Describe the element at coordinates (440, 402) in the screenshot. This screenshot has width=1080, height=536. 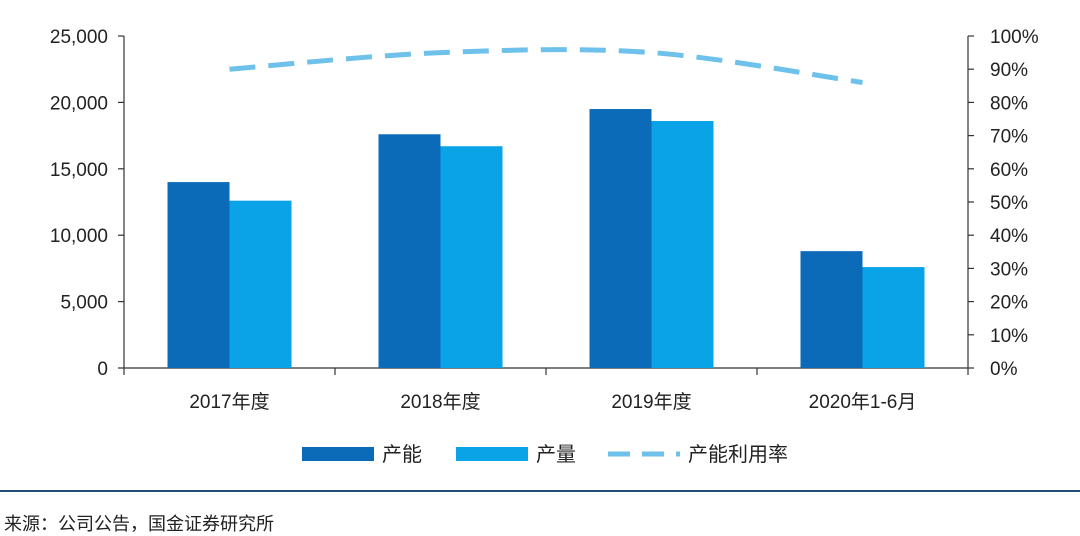
I see `x-tick-label: 2018年度` at that location.